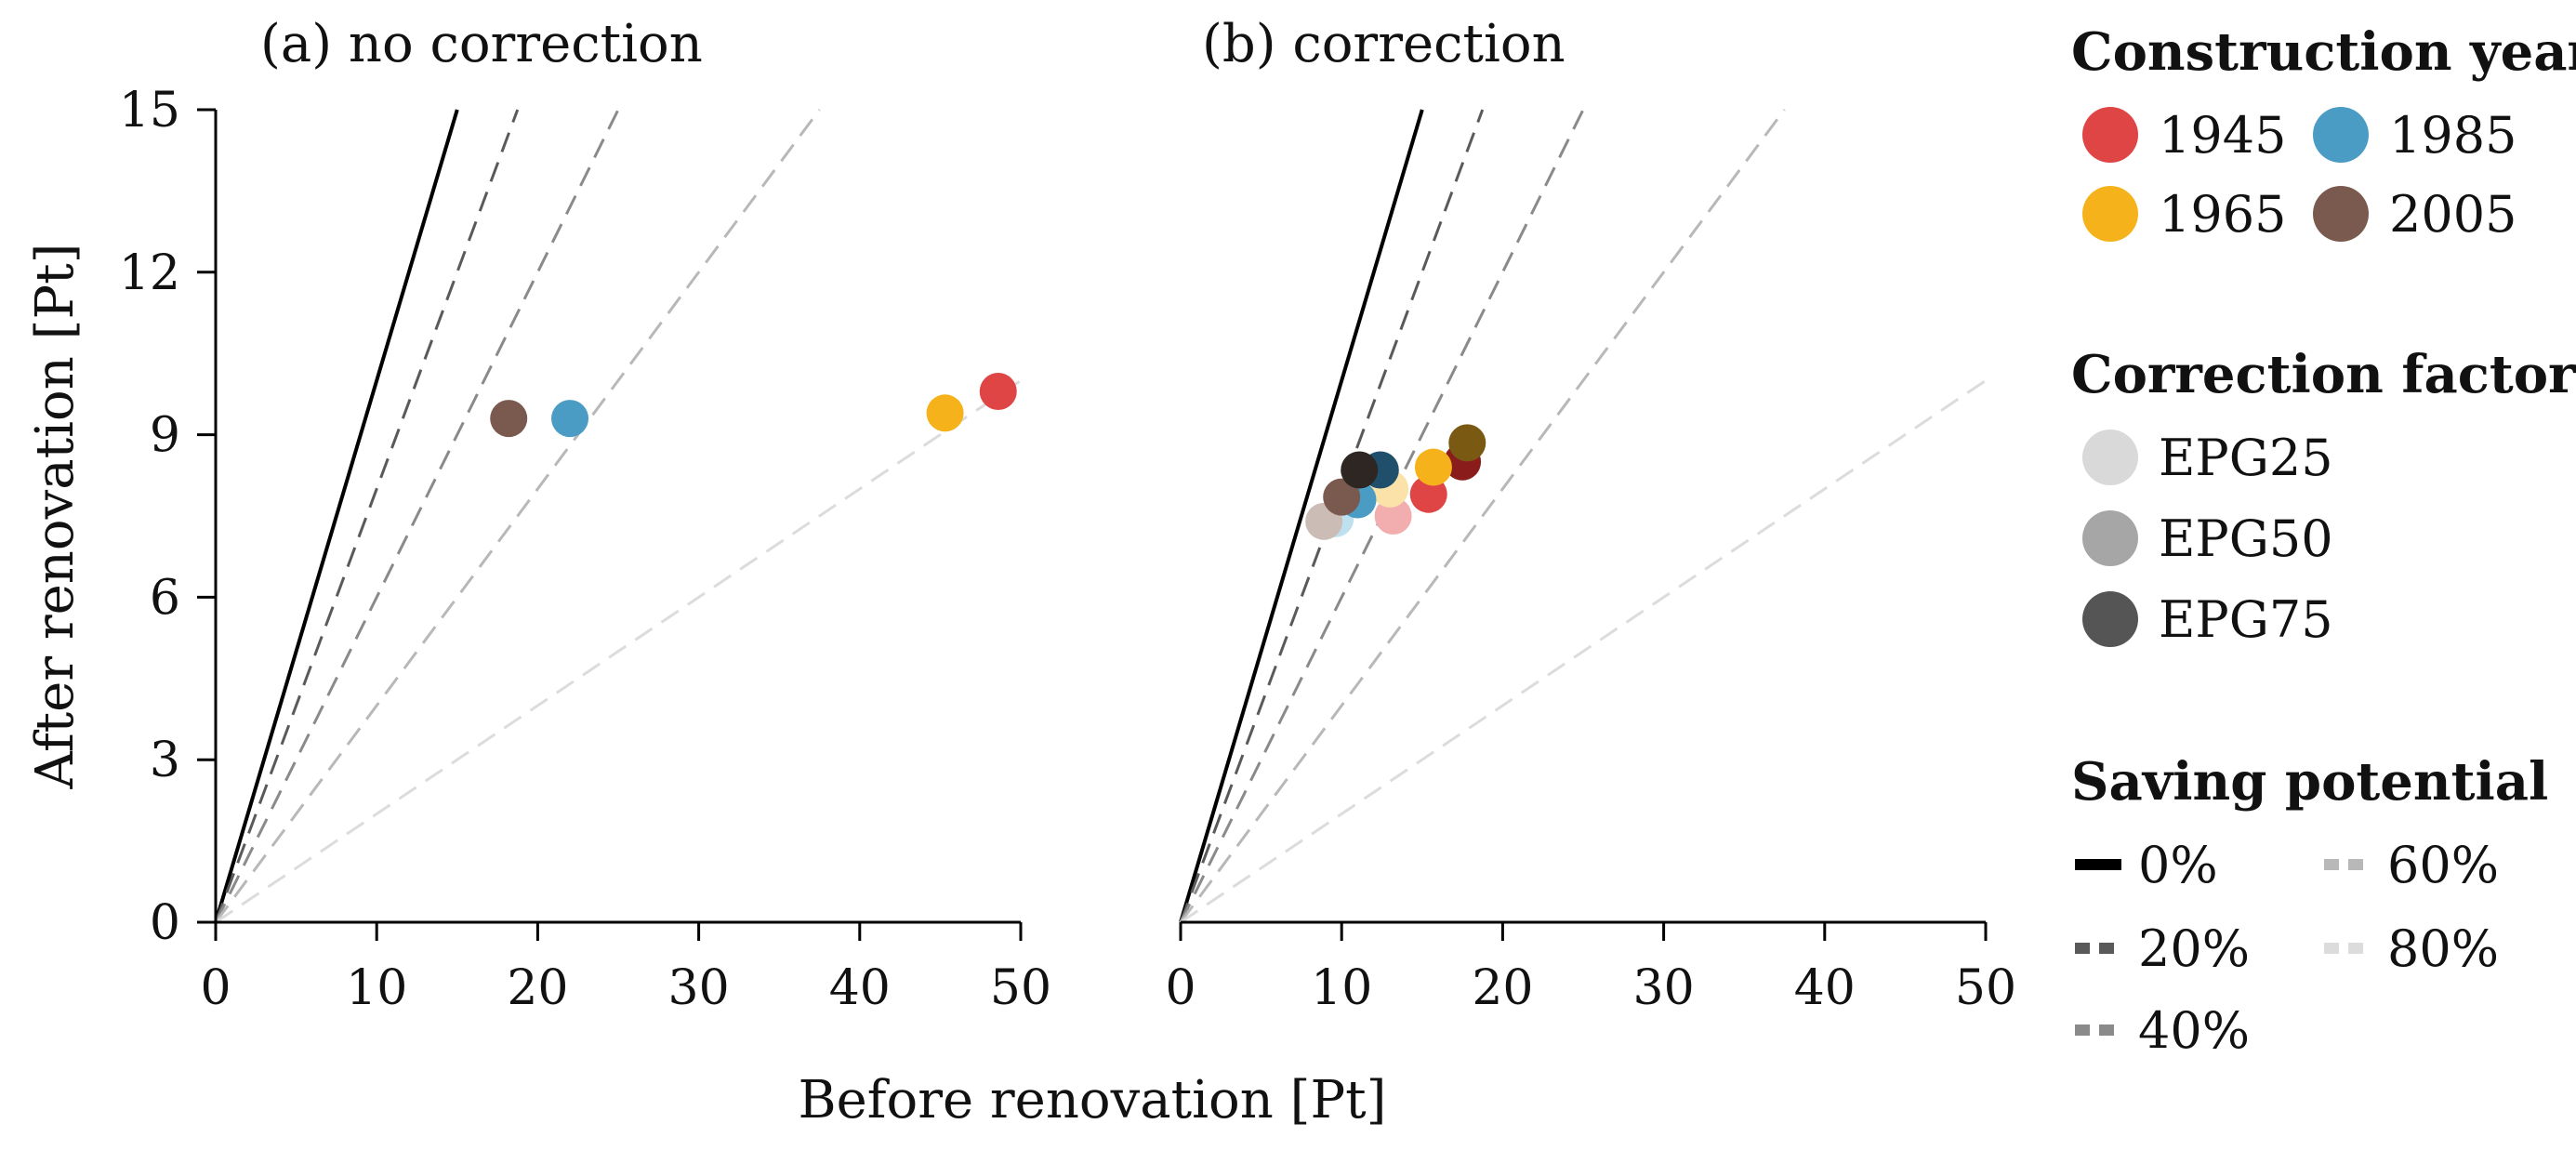 The image size is (2576, 1150). I want to click on panel-b-x-tick-label: 30, so click(1664, 988).